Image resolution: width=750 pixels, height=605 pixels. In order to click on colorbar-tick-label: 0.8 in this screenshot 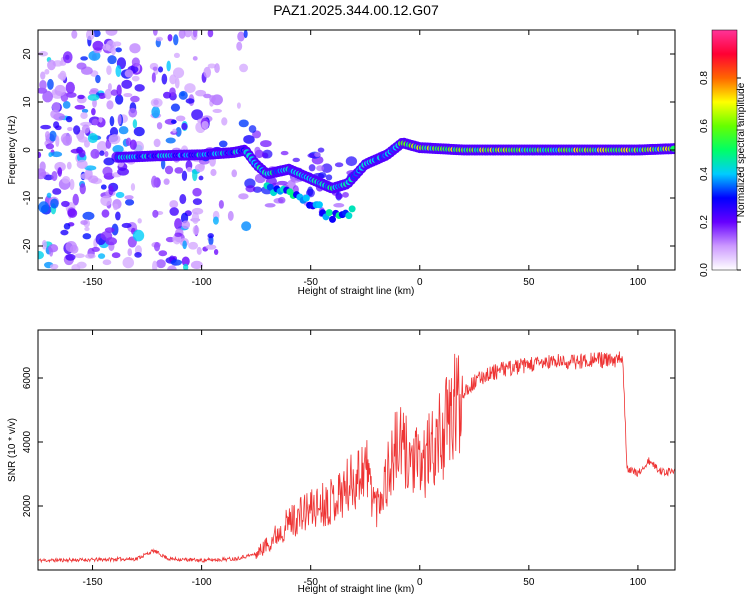, I will do `click(704, 78)`.